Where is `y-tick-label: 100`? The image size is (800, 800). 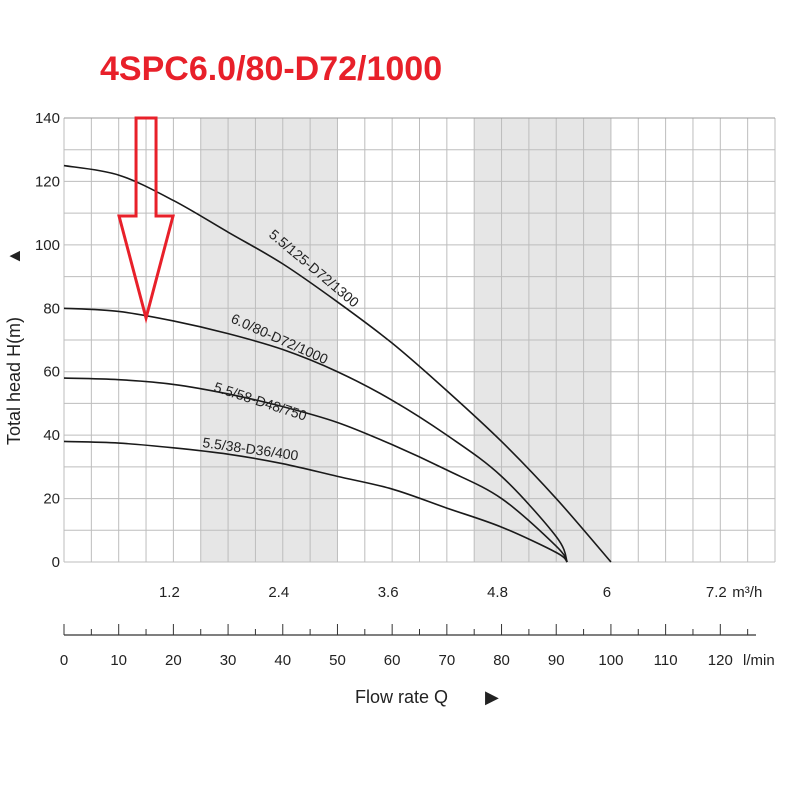
y-tick-label: 100 is located at coordinates (47, 245).